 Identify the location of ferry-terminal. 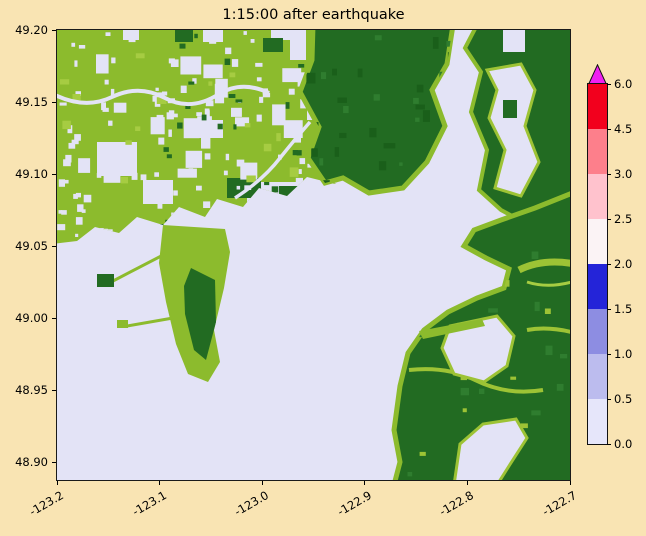
(122, 324).